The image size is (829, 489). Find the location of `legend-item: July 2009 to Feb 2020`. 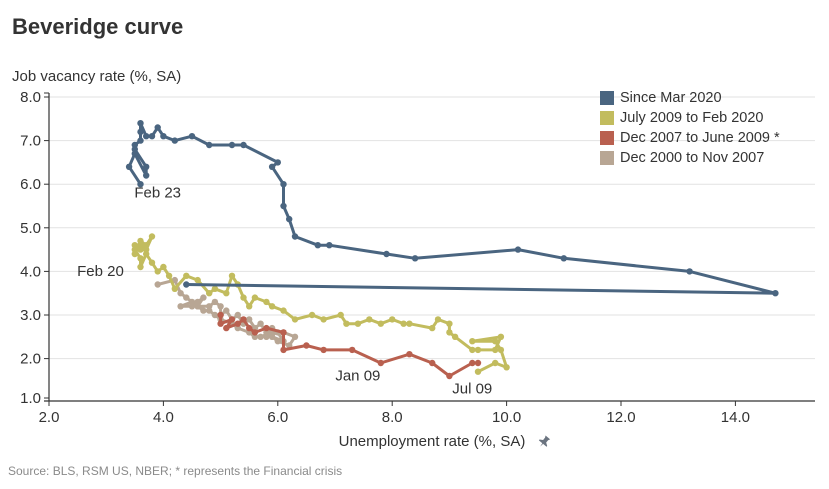

legend-item: July 2009 to Feb 2020 is located at coordinates (690, 118).